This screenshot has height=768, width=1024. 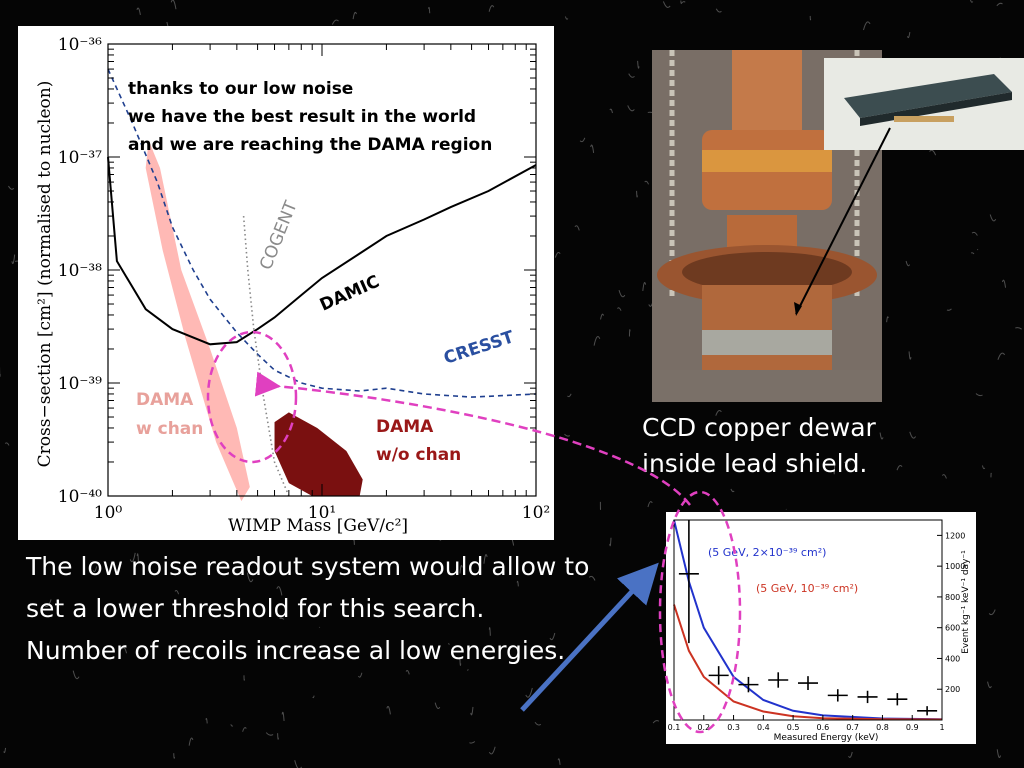 What do you see at coordinates (169, 429) in the screenshot?
I see `svg-text: w chan` at bounding box center [169, 429].